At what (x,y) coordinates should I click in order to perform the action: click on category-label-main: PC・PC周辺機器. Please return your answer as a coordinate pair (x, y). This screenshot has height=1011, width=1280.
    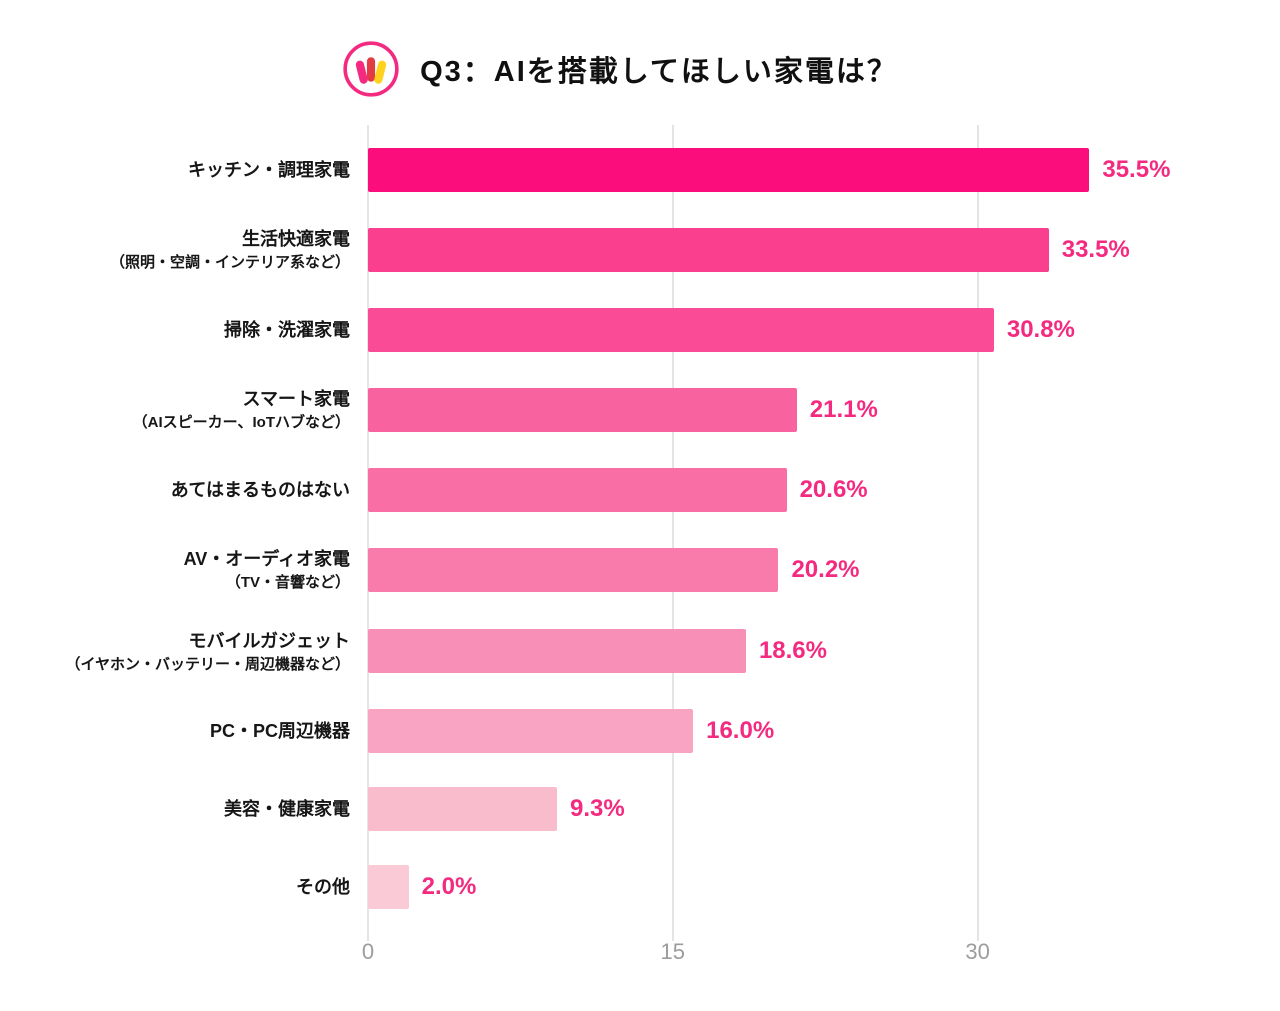
    Looking at the image, I should click on (279, 731).